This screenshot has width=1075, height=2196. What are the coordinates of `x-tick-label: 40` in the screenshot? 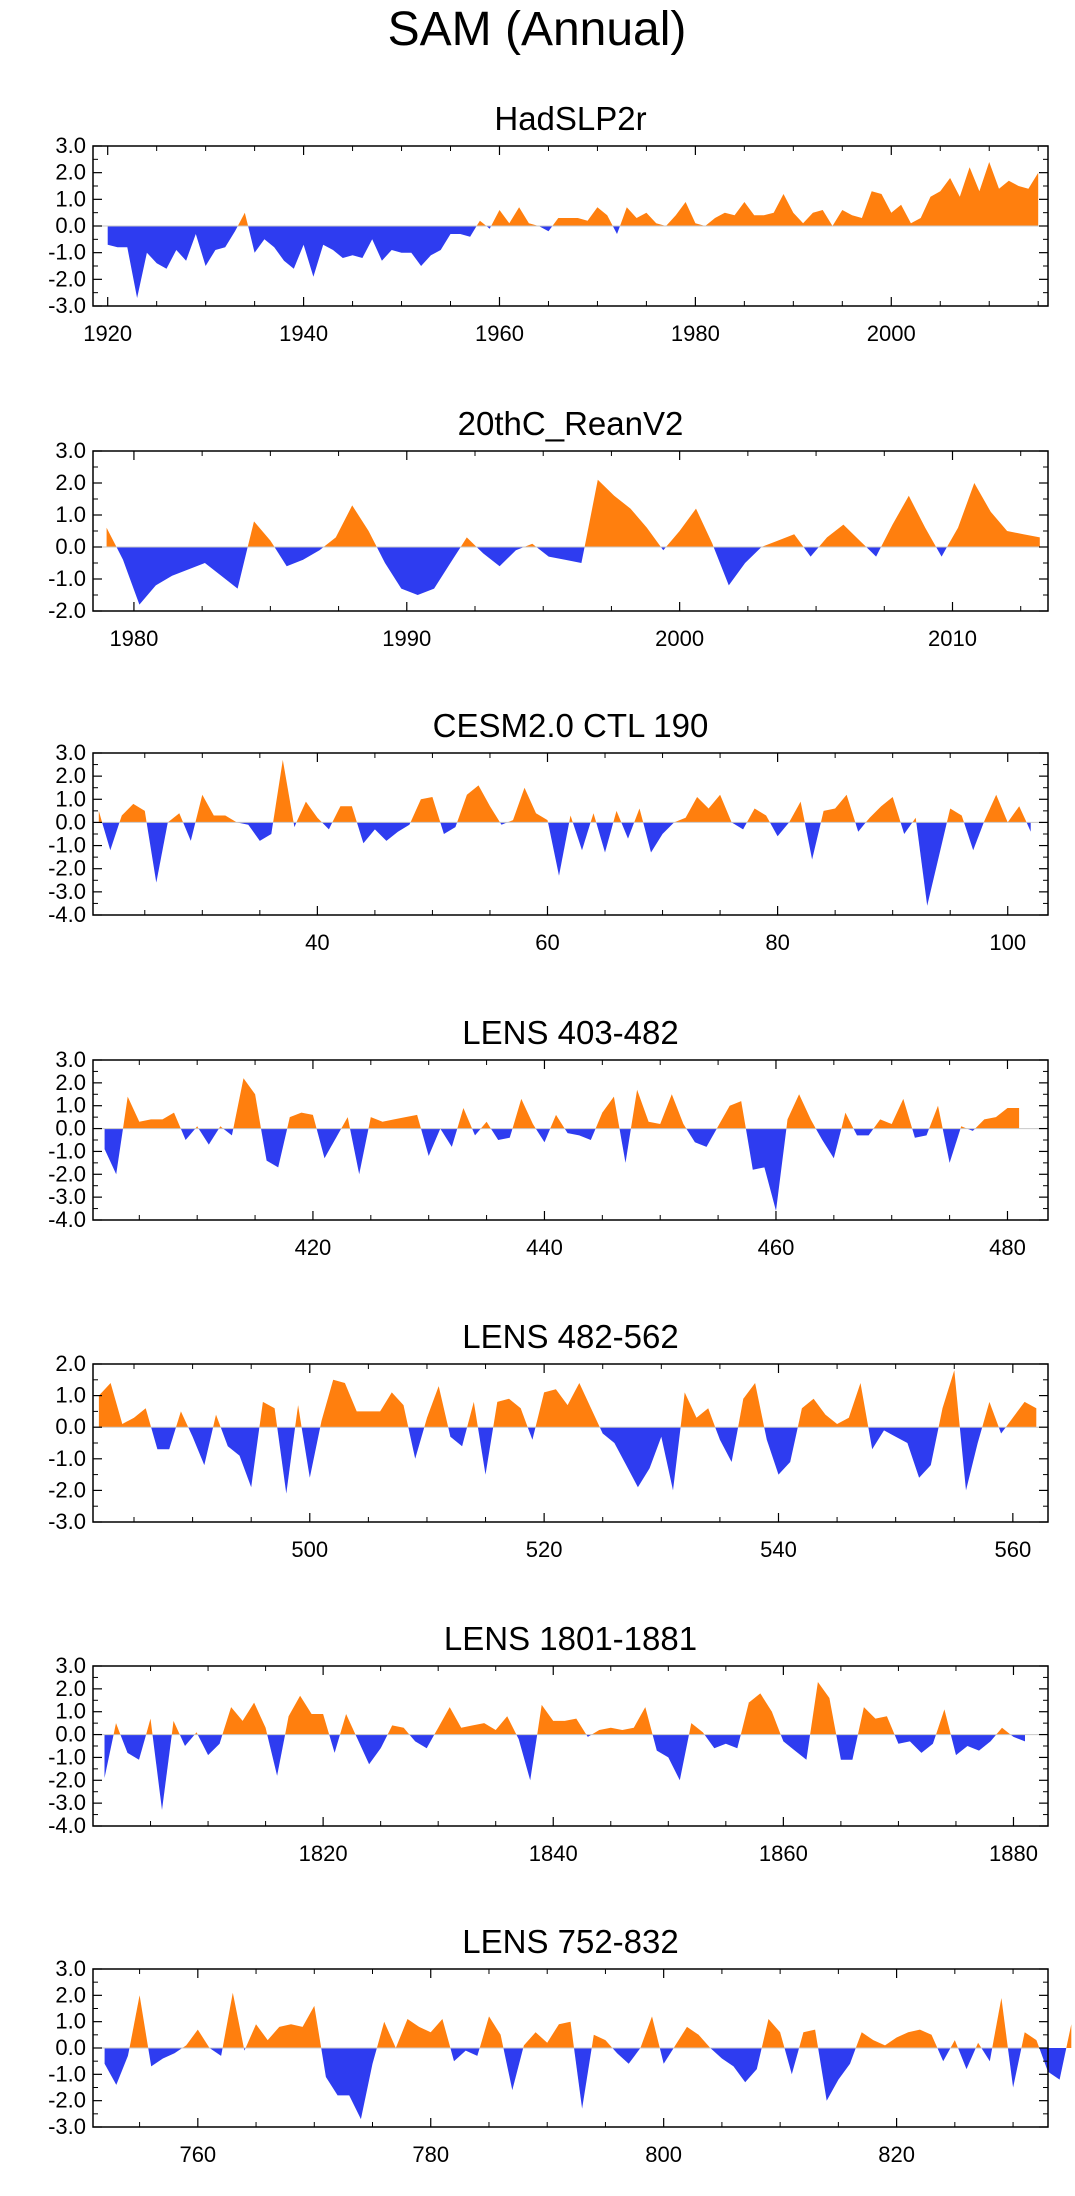 It's located at (317, 942).